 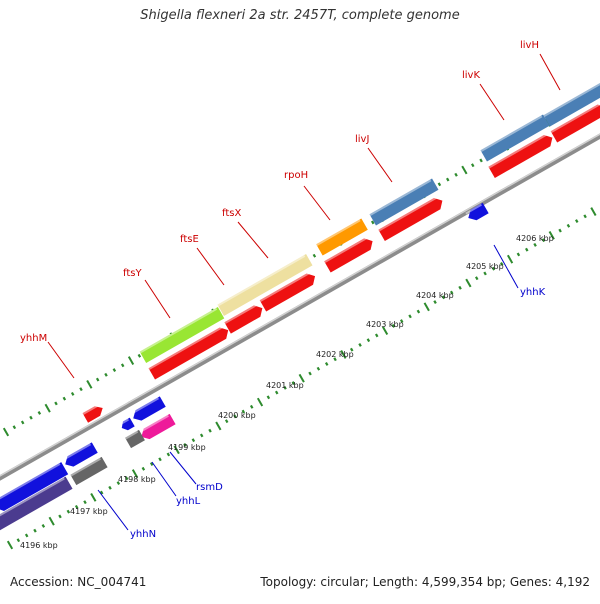 I want to click on yhhL-cds-body, so click(x=80, y=455).